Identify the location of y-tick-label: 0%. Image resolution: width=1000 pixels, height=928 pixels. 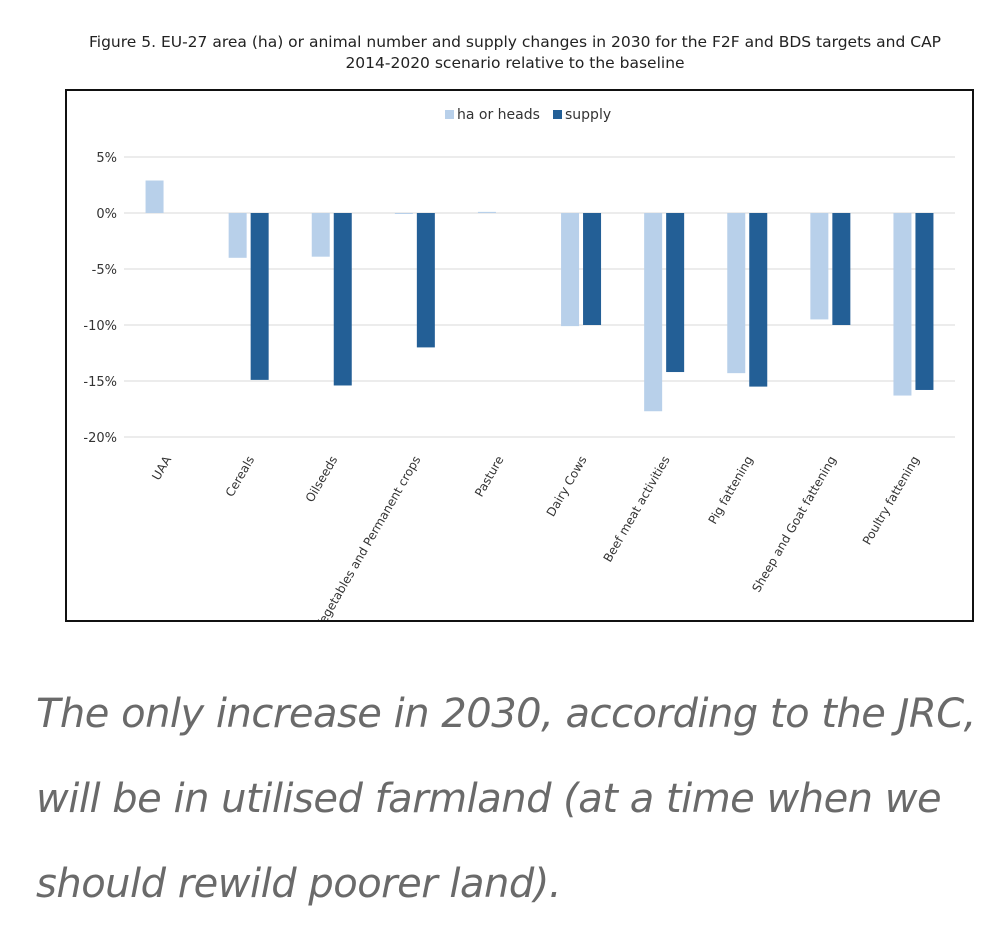
(106, 214).